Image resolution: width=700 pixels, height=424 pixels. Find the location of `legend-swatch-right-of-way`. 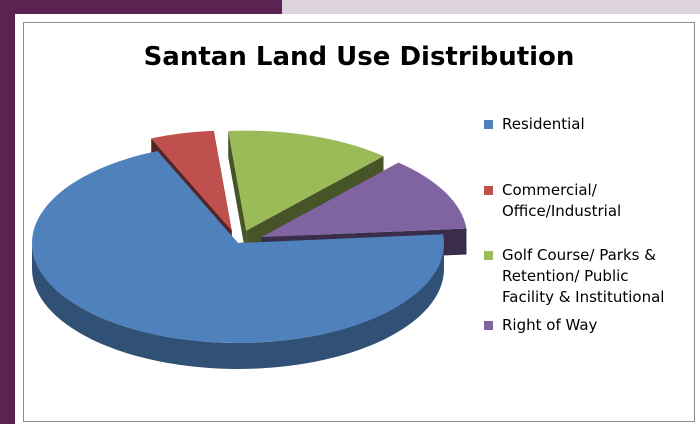

legend-swatch-right-of-way is located at coordinates (488, 325).